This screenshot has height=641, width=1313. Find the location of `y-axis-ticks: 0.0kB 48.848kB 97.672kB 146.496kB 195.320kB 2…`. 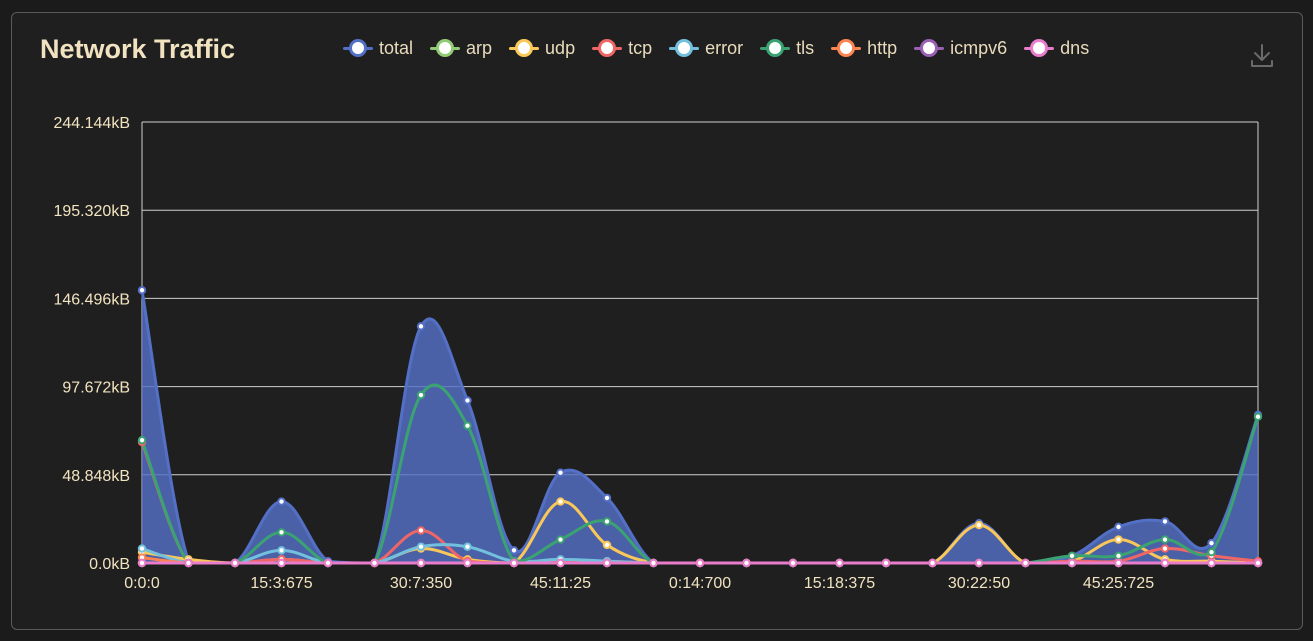

y-axis-ticks: 0.0kB 48.848kB 97.672kB 146.496kB 195.320kB 2… is located at coordinates (91, 344).